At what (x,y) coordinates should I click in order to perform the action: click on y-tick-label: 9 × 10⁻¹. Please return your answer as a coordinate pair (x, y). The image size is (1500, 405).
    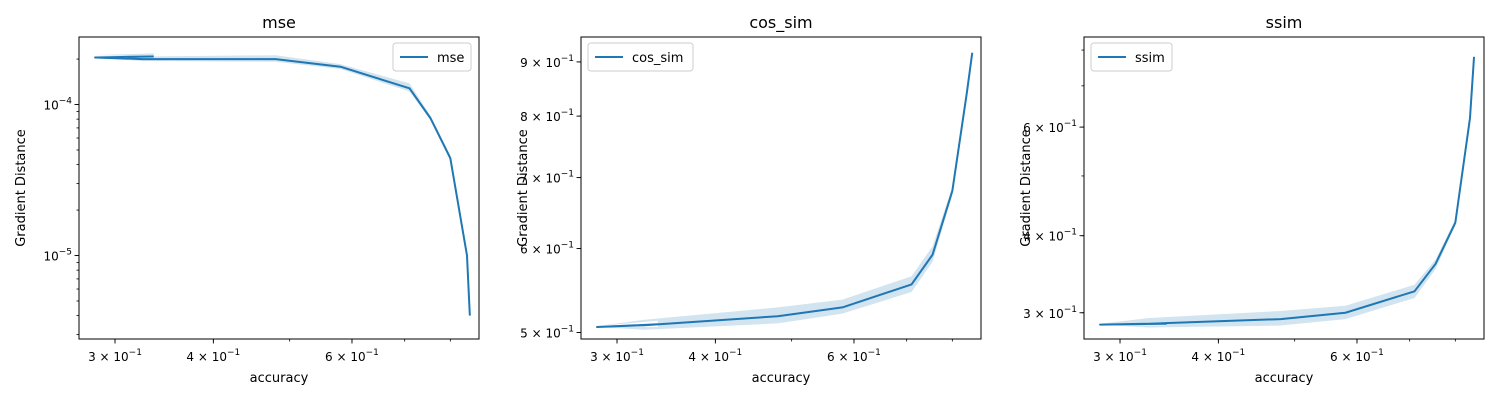
    Looking at the image, I should click on (547, 62).